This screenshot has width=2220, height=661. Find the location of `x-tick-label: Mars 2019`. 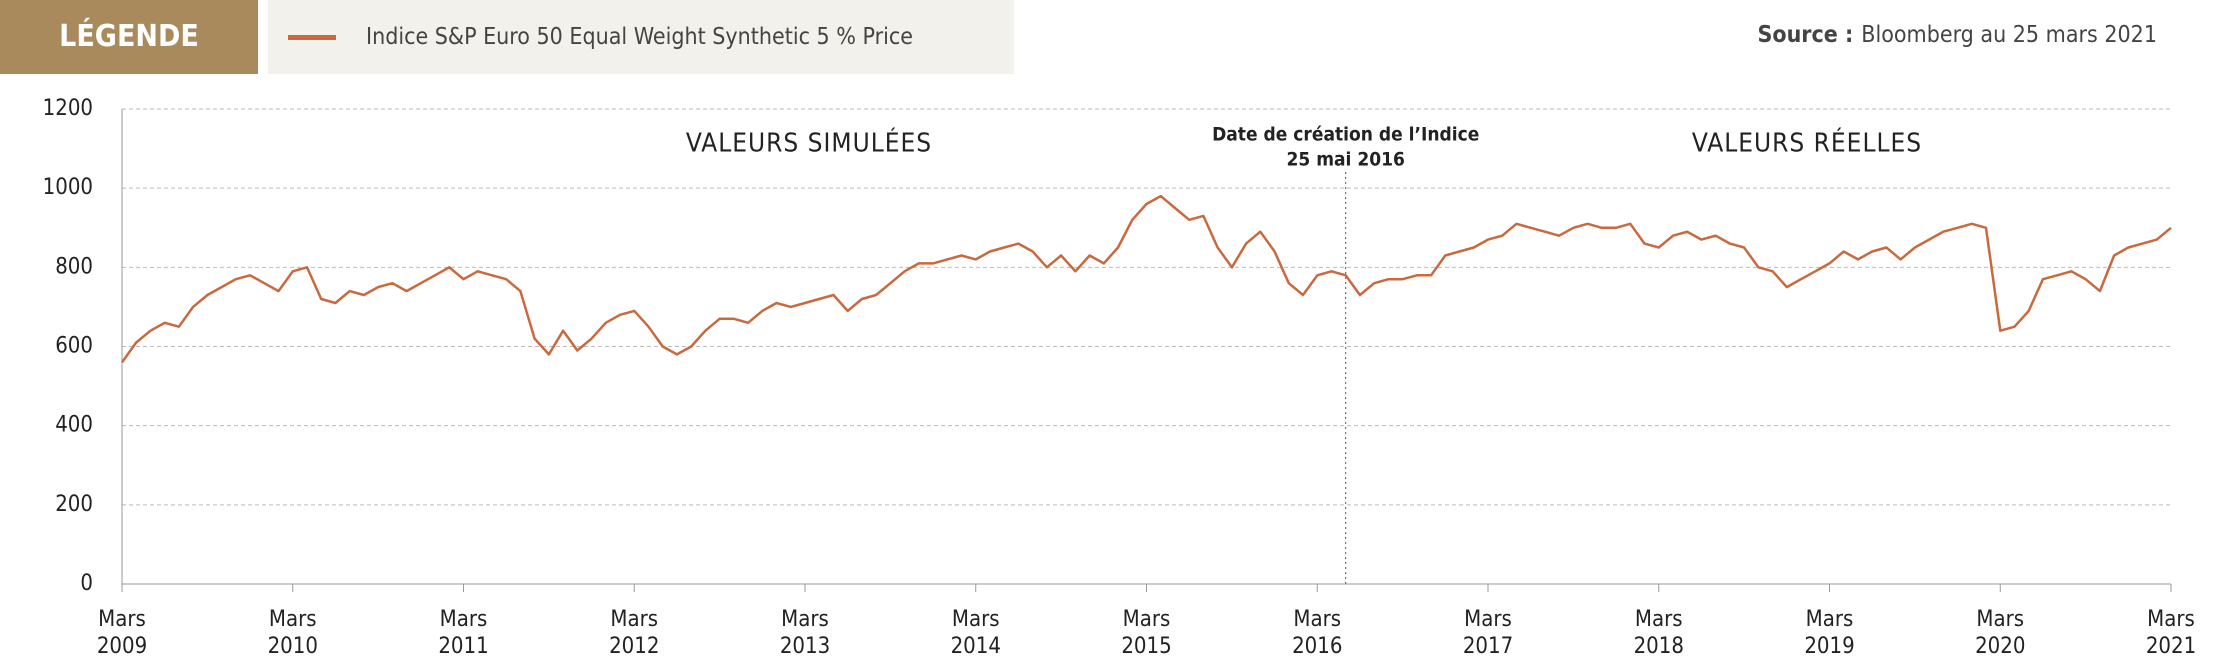

x-tick-label: Mars 2019 is located at coordinates (1829, 633).